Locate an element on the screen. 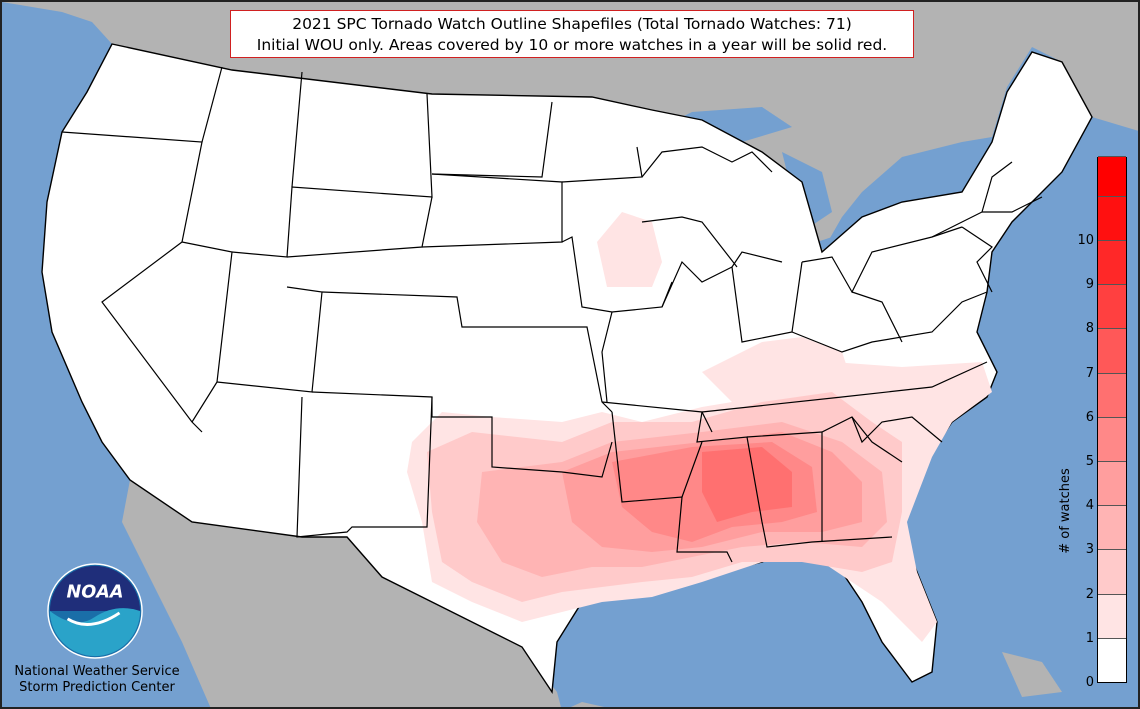  legend-tick-label: 6 is located at coordinates (1089, 417).